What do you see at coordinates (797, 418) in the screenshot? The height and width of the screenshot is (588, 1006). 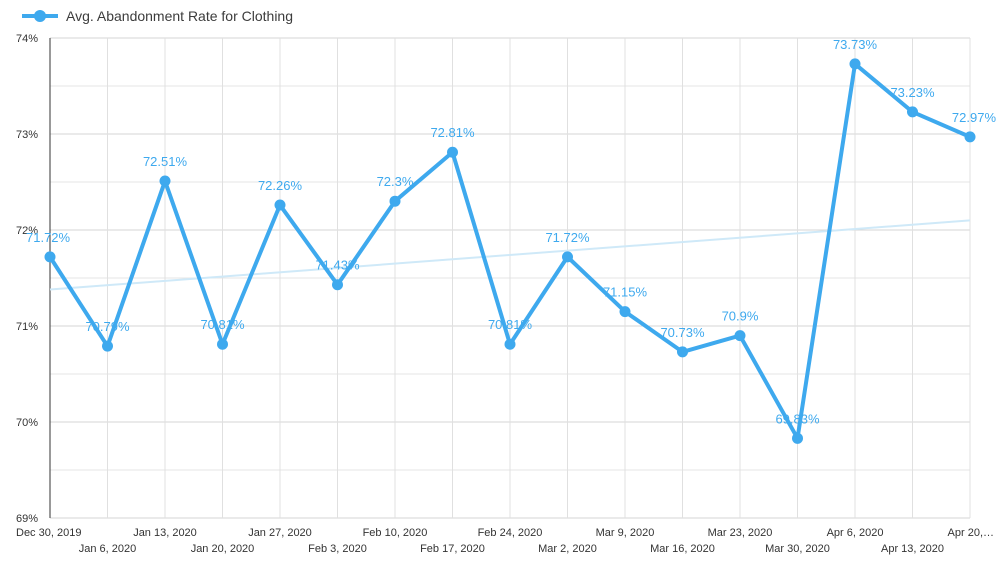 I see `data-label: 69.83%` at bounding box center [797, 418].